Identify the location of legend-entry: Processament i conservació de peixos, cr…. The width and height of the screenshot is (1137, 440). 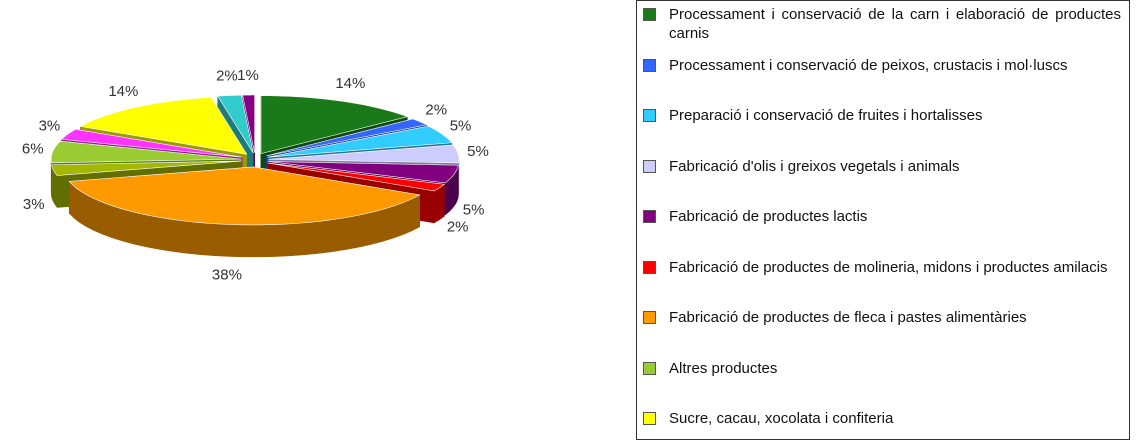
(882, 65).